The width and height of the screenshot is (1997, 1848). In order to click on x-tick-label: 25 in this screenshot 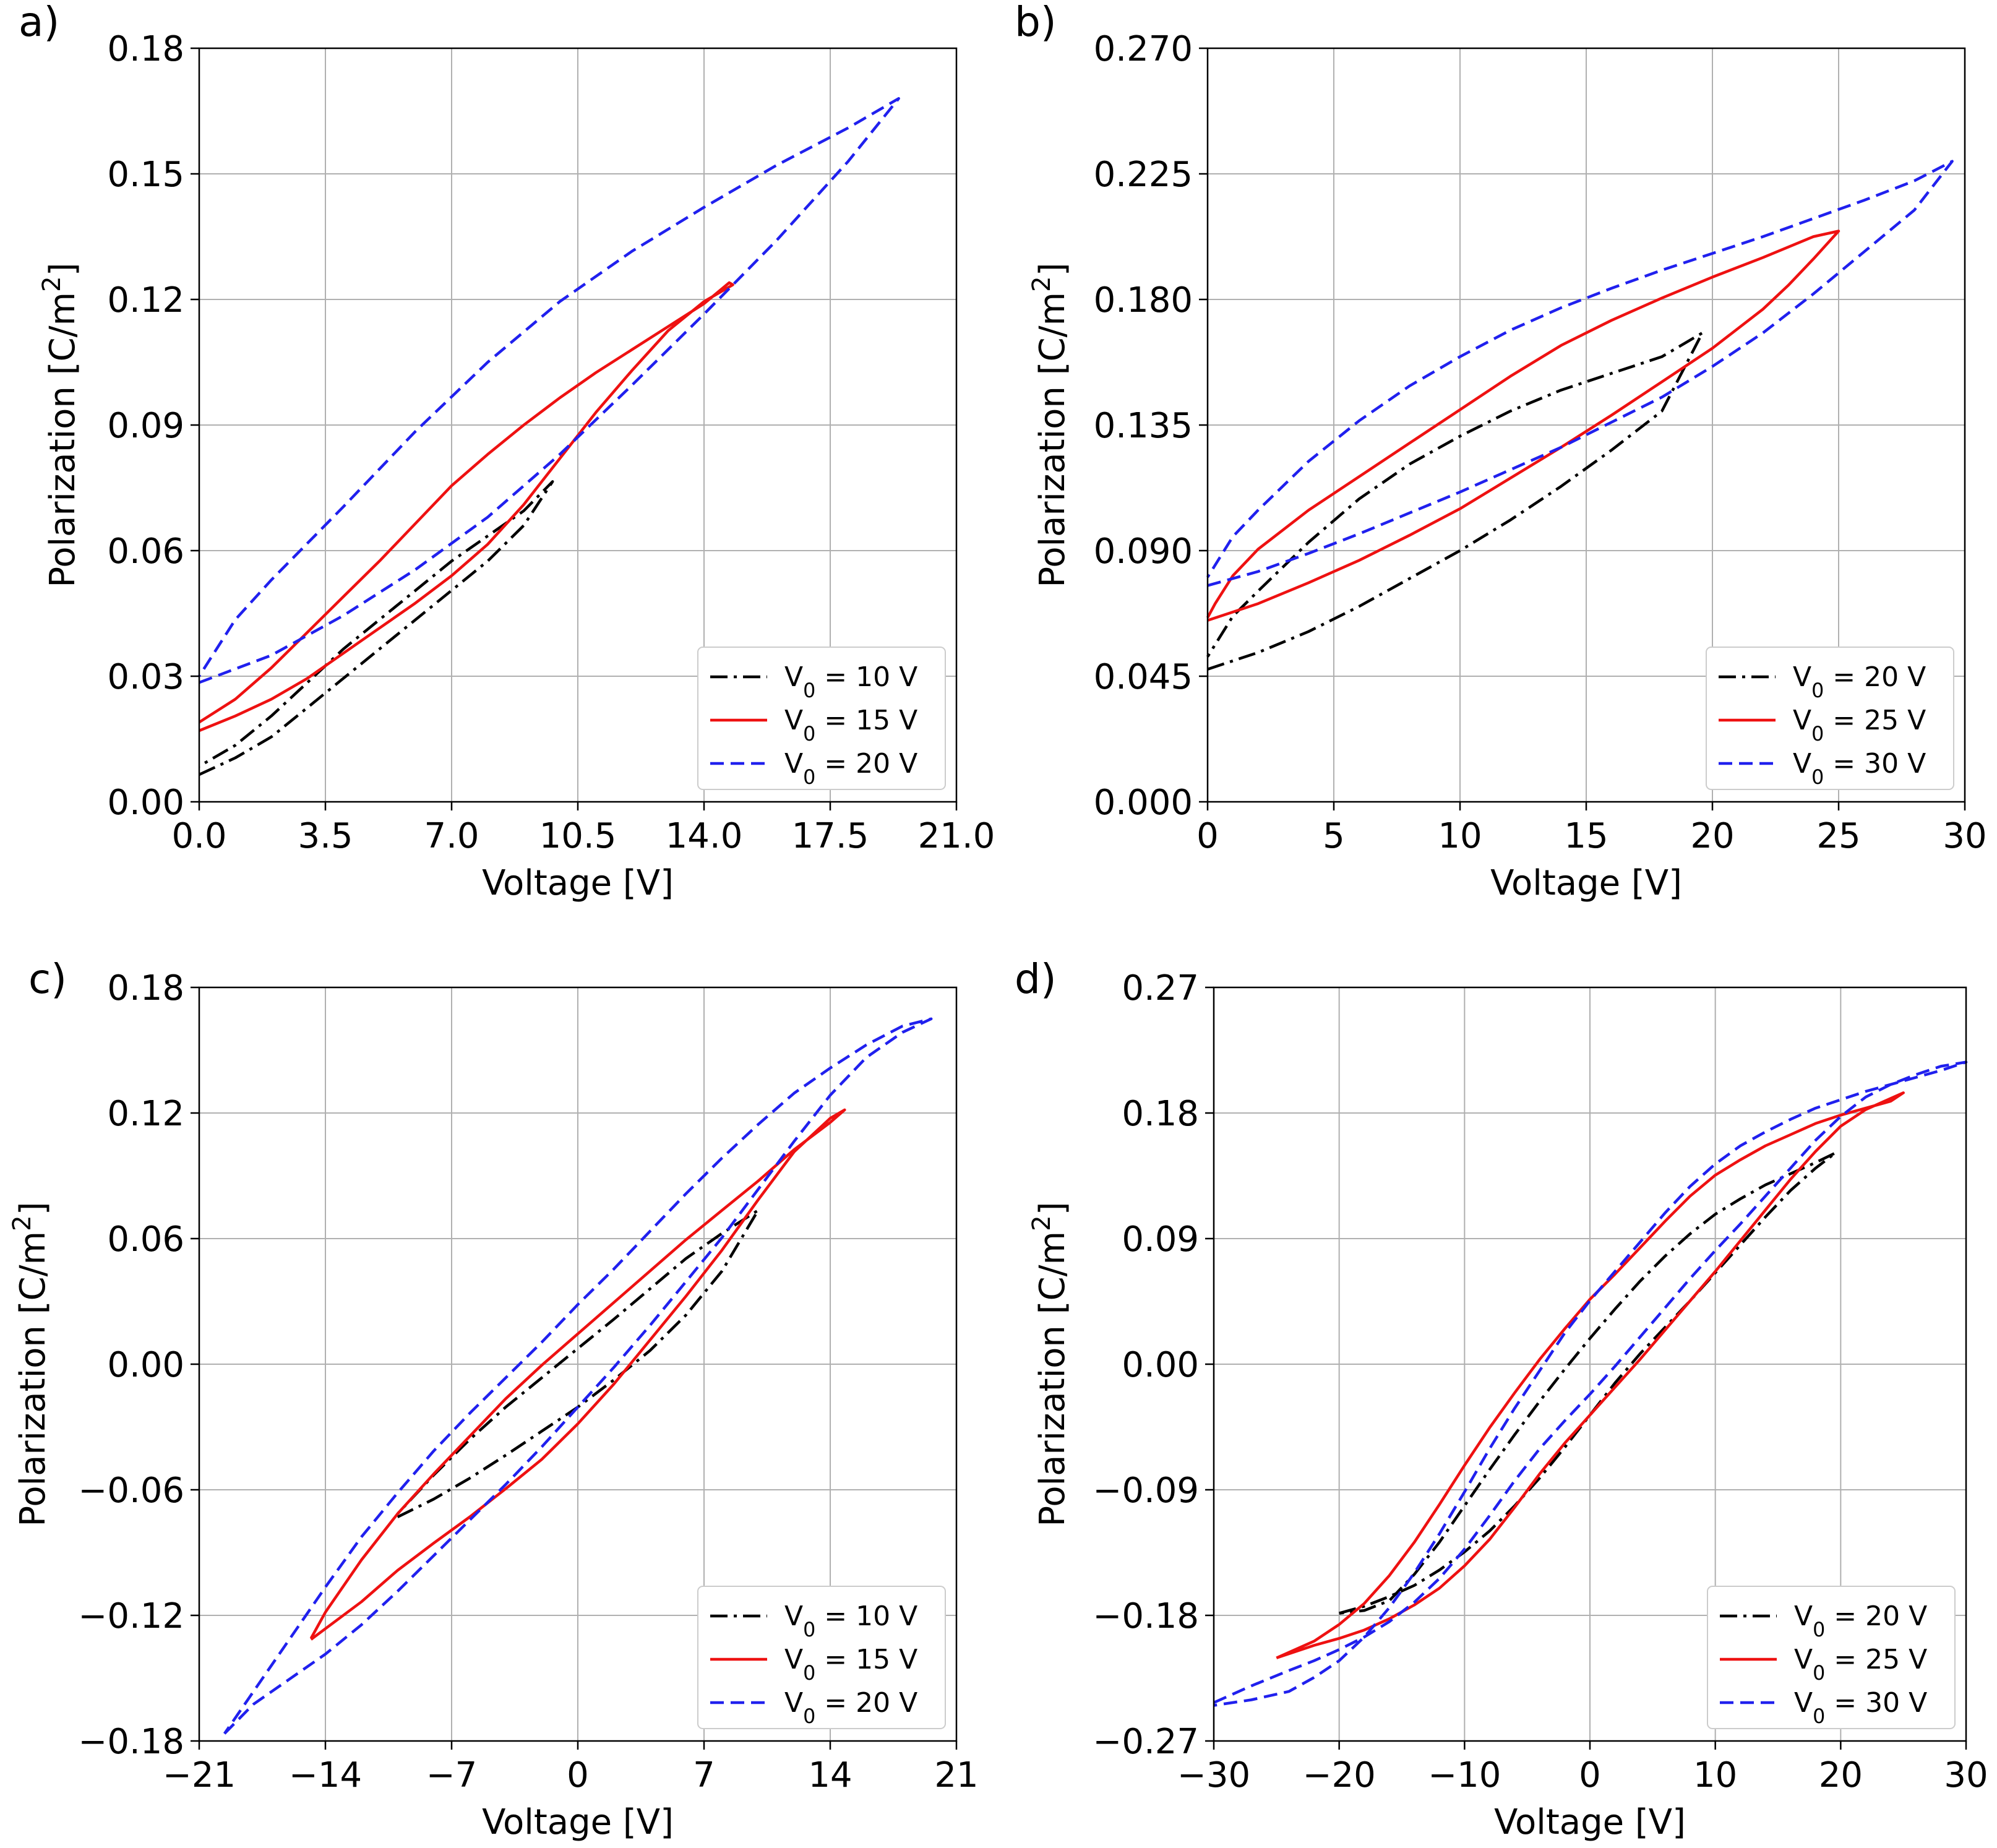, I will do `click(1838, 836)`.